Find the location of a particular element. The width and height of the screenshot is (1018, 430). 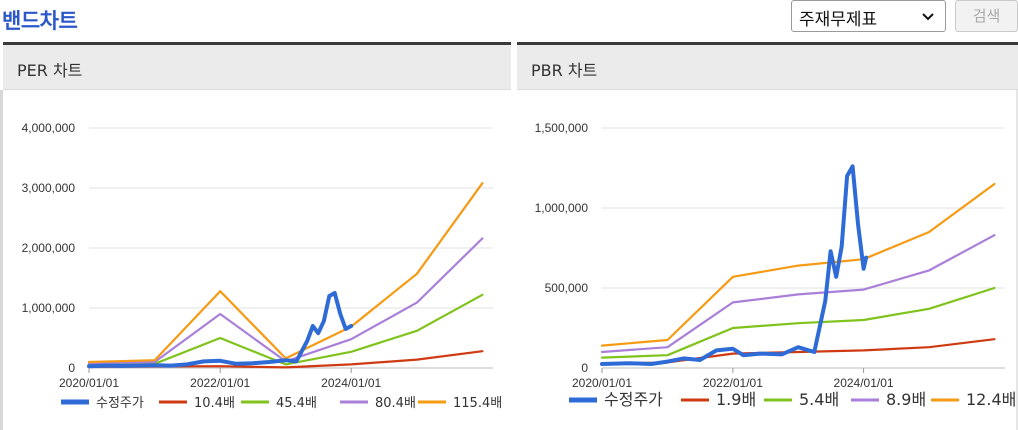

pbr-chart-title: PBR 차트 is located at coordinates (564, 70).